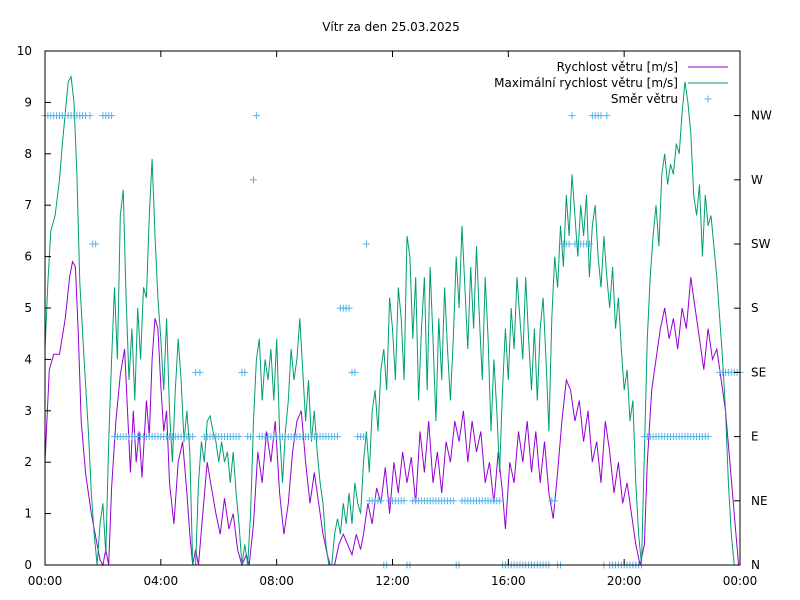  What do you see at coordinates (758, 372) in the screenshot?
I see `y-right-tick-label: SE` at bounding box center [758, 372].